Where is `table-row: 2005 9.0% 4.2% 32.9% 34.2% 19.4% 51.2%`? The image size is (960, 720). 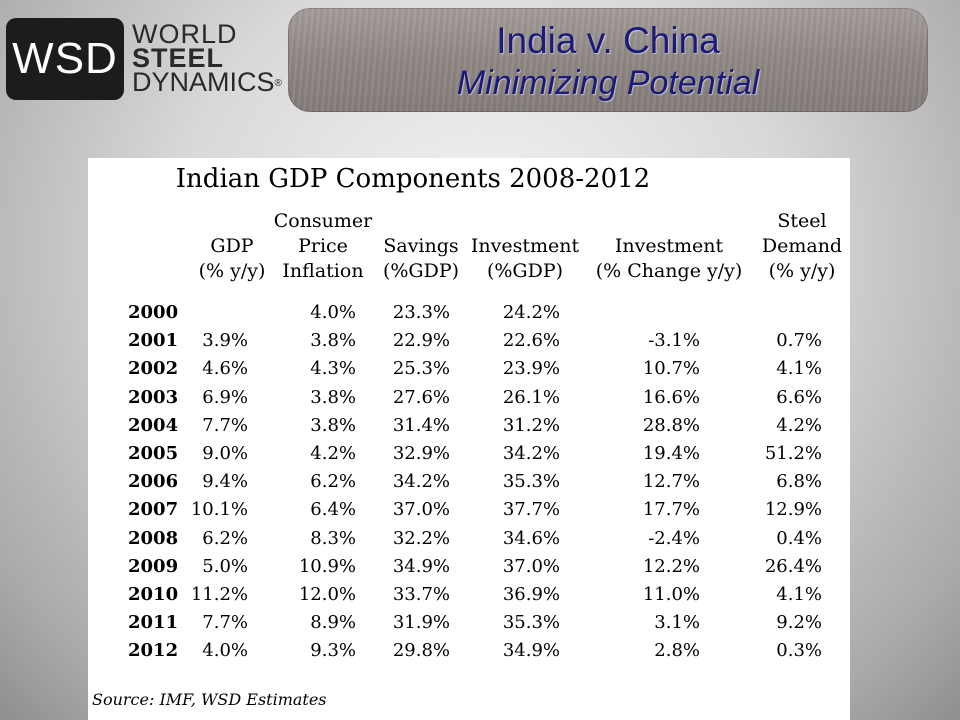
table-row: 2005 9.0% 4.2% 32.9% 34.2% 19.4% 51.2% is located at coordinates (469, 458).